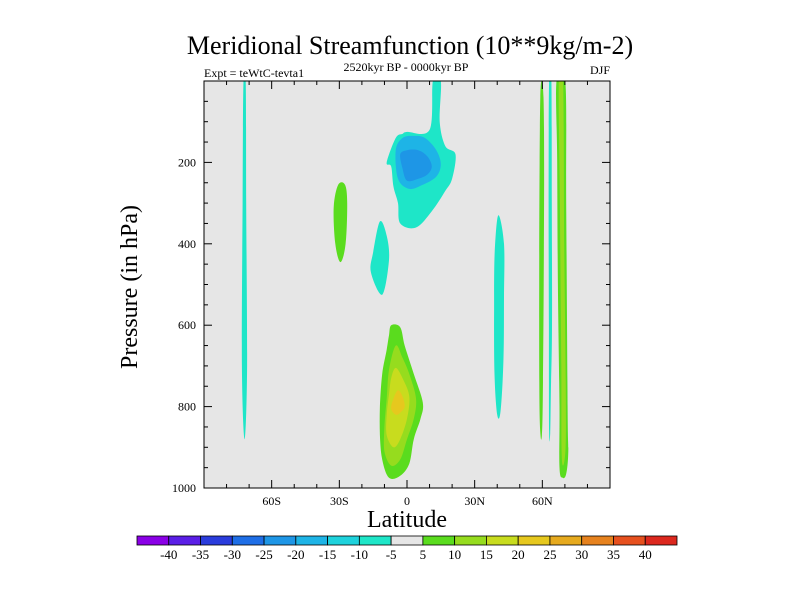  What do you see at coordinates (407, 548) in the screenshot?
I see `colorbar: -40 -35 -30 -25 -20 -15 -10 -5 5 10 15 20 25 30 35 40` at bounding box center [407, 548].